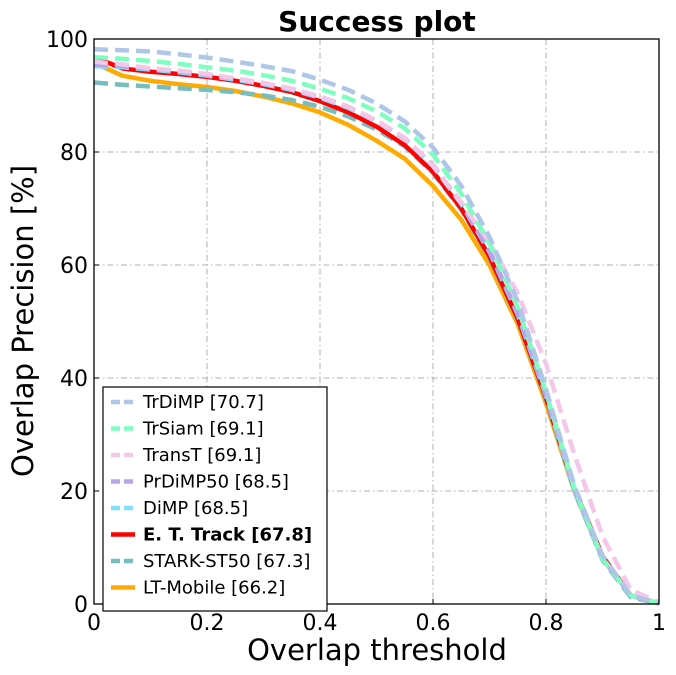 The height and width of the screenshot is (675, 676). Describe the element at coordinates (433, 623) in the screenshot. I see `x-tick-label: 0.6` at that location.